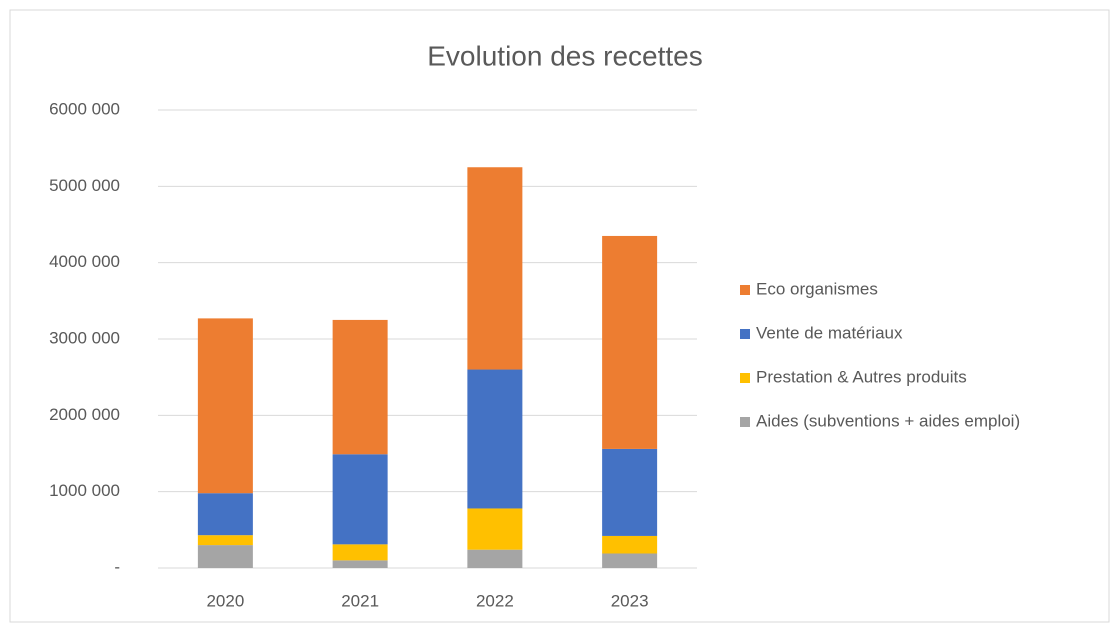 The image size is (1110, 623). What do you see at coordinates (84, 108) in the screenshot?
I see `y-tick-label: 6000 000` at bounding box center [84, 108].